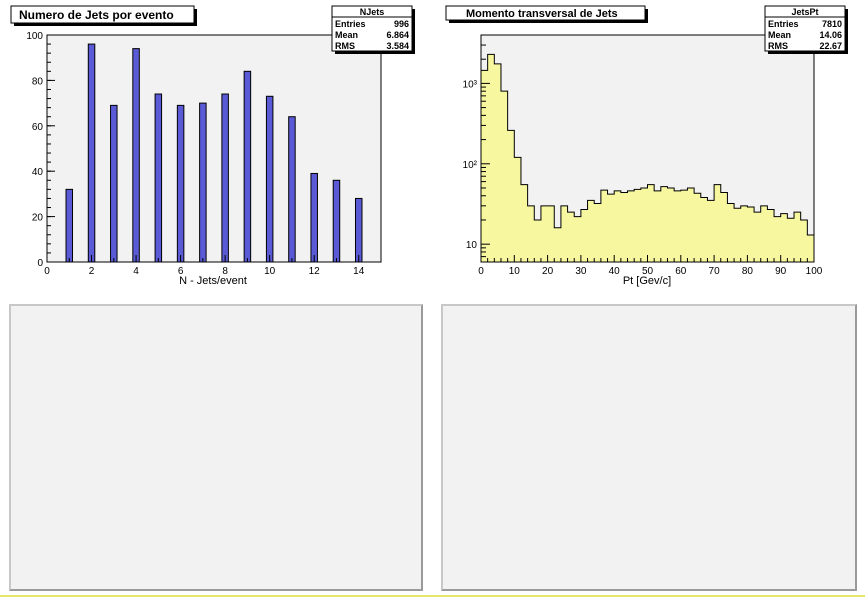 This screenshot has height=598, width=865. Describe the element at coordinates (830, 35) in the screenshot. I see `jetspt-stats-mean-value: 14.06` at that location.